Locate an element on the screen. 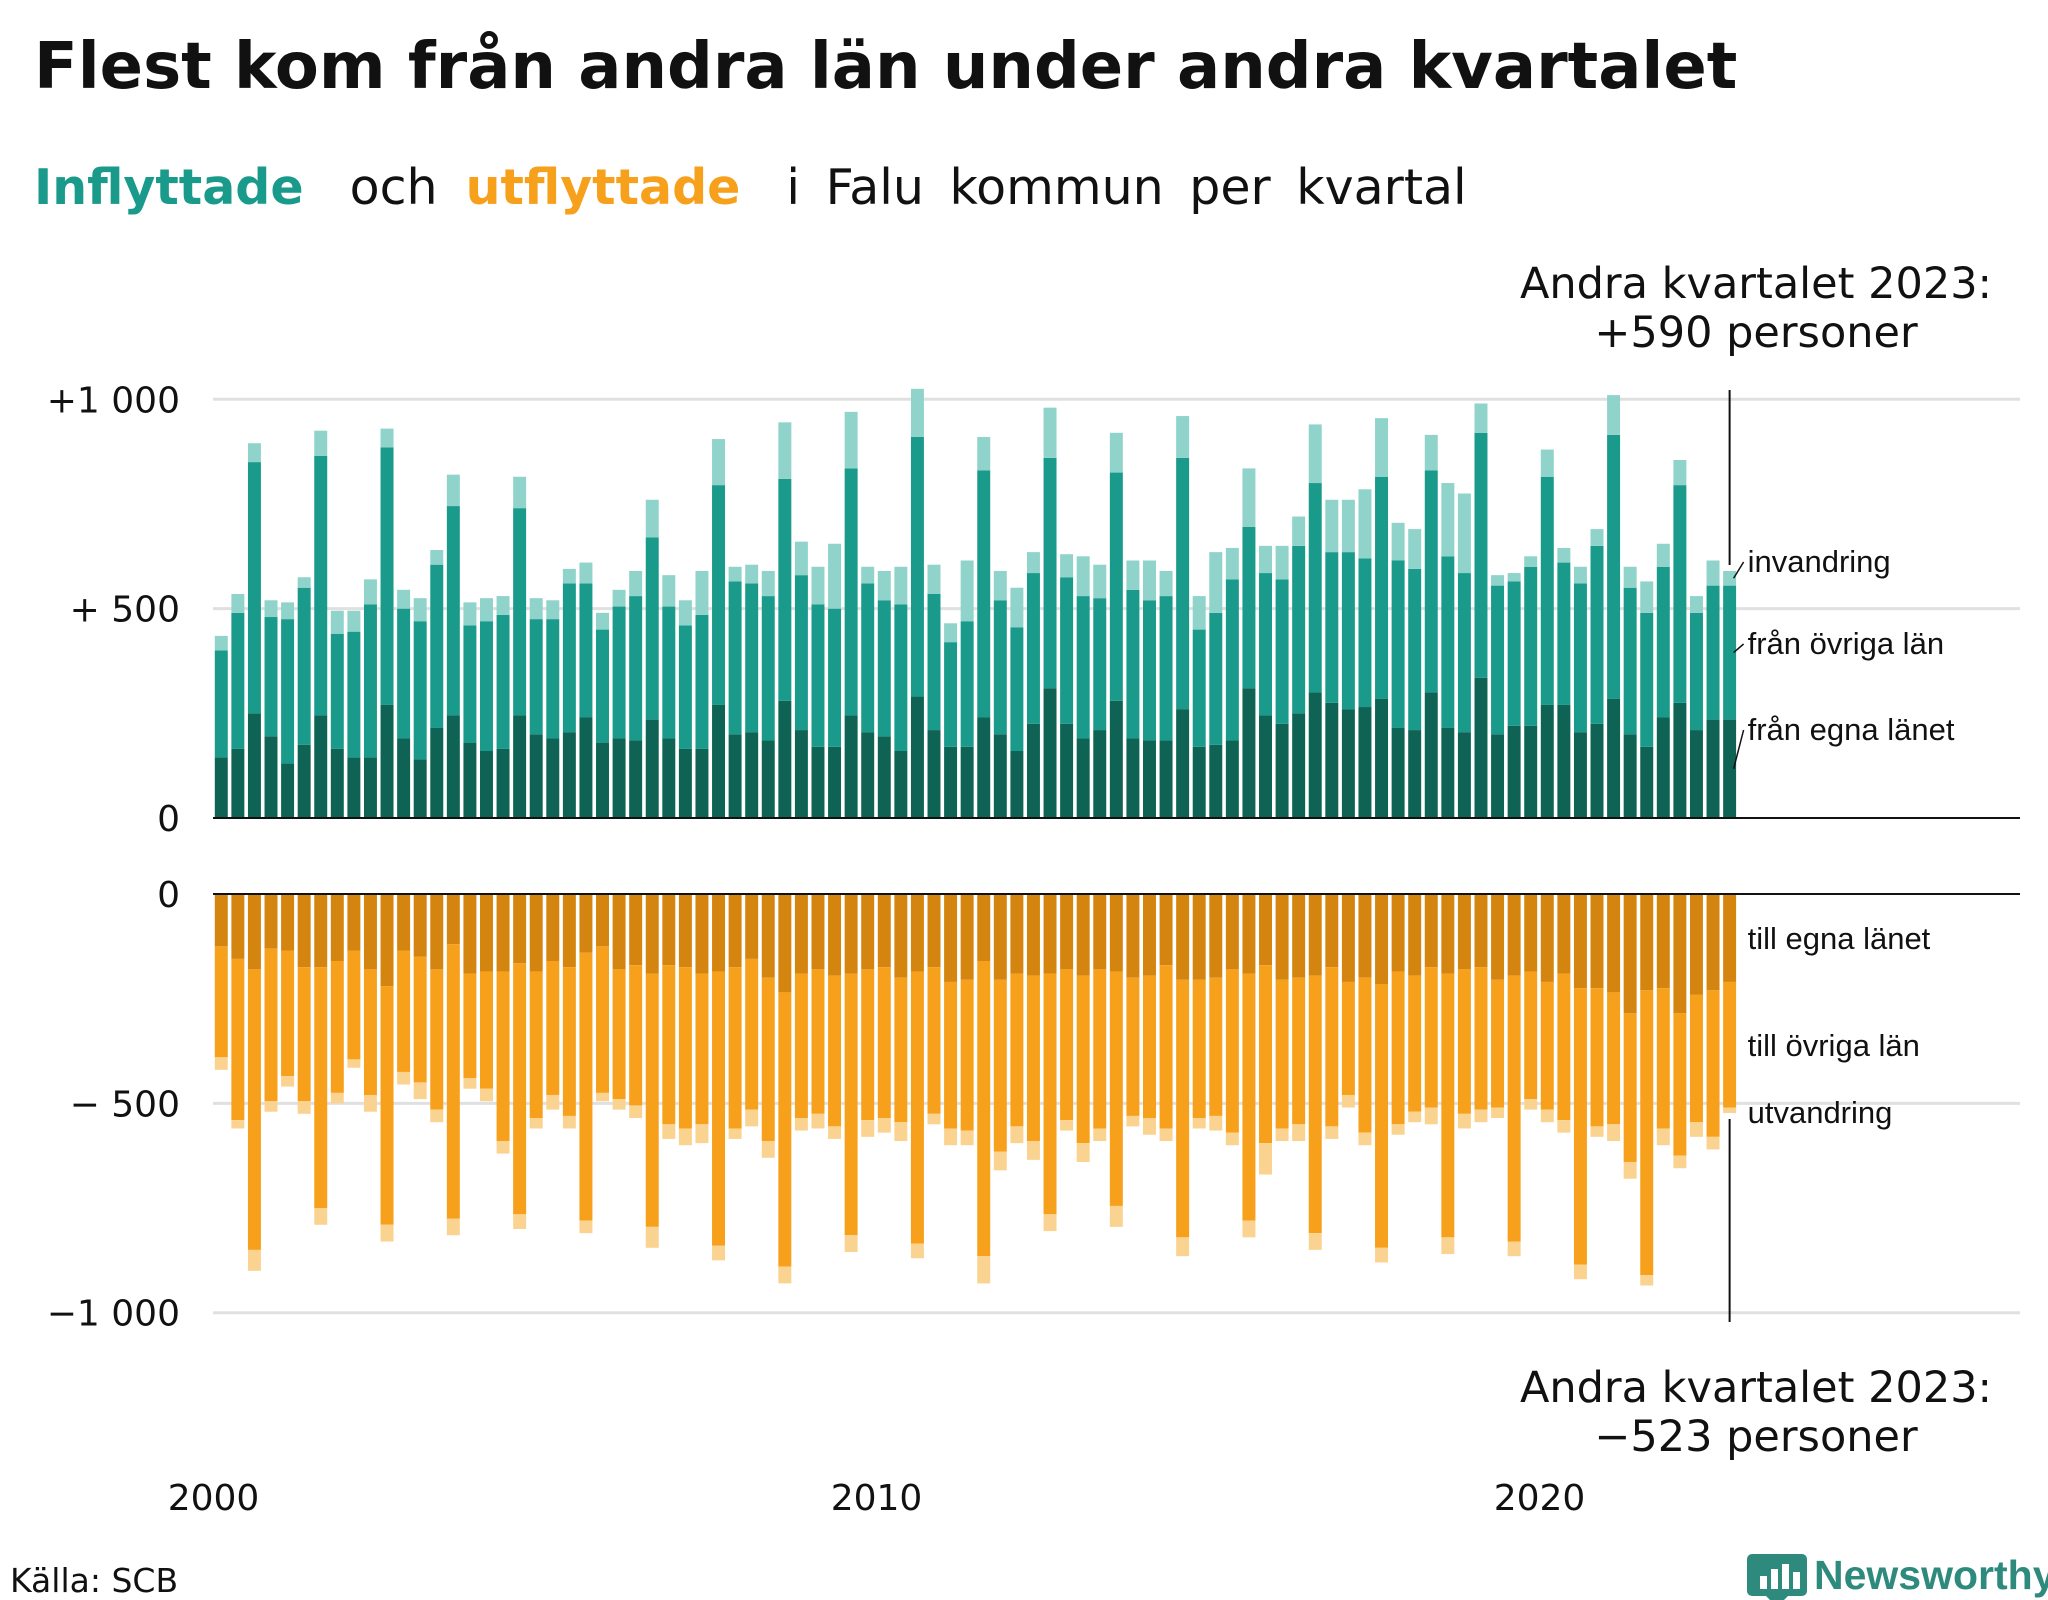 The height and width of the screenshot is (1600, 2048). label-fran-ovriga-lan: från övriga län is located at coordinates (1846, 643).